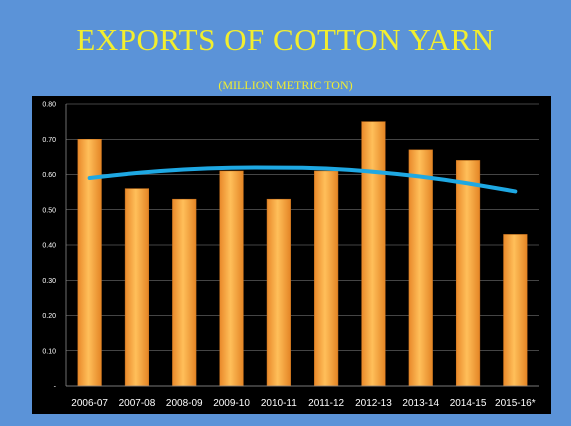 The width and height of the screenshot is (571, 426). Describe the element at coordinates (49, 351) in the screenshot. I see `y-tick-label: 0.10` at that location.